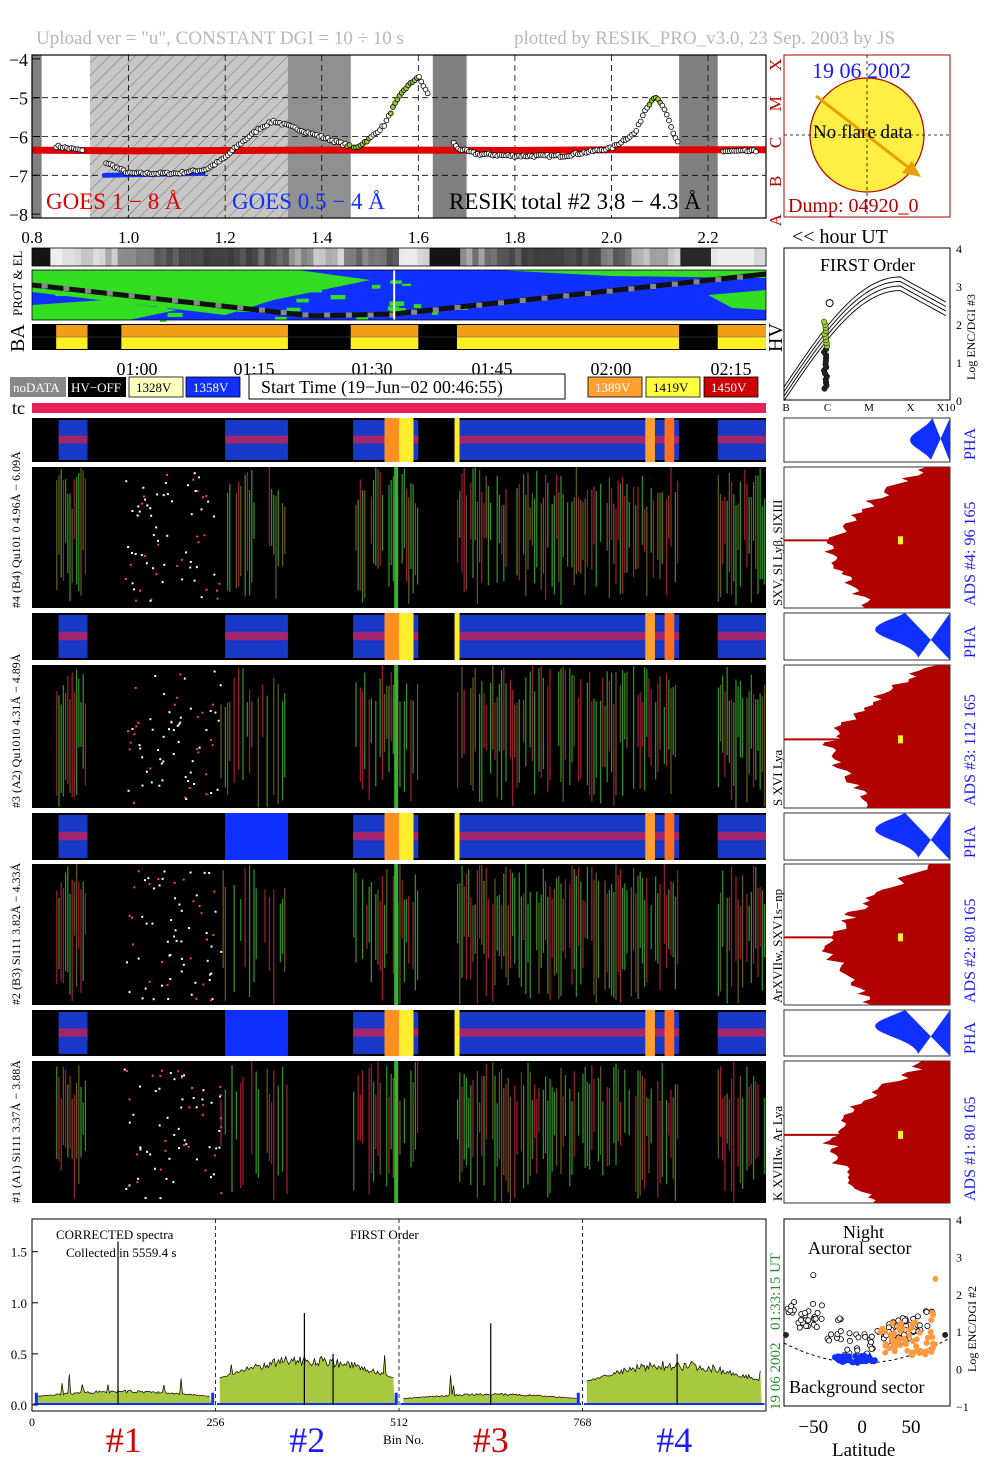 Image resolution: width=1004 pixels, height=1482 pixels. I want to click on pha-line, so click(741, 636).